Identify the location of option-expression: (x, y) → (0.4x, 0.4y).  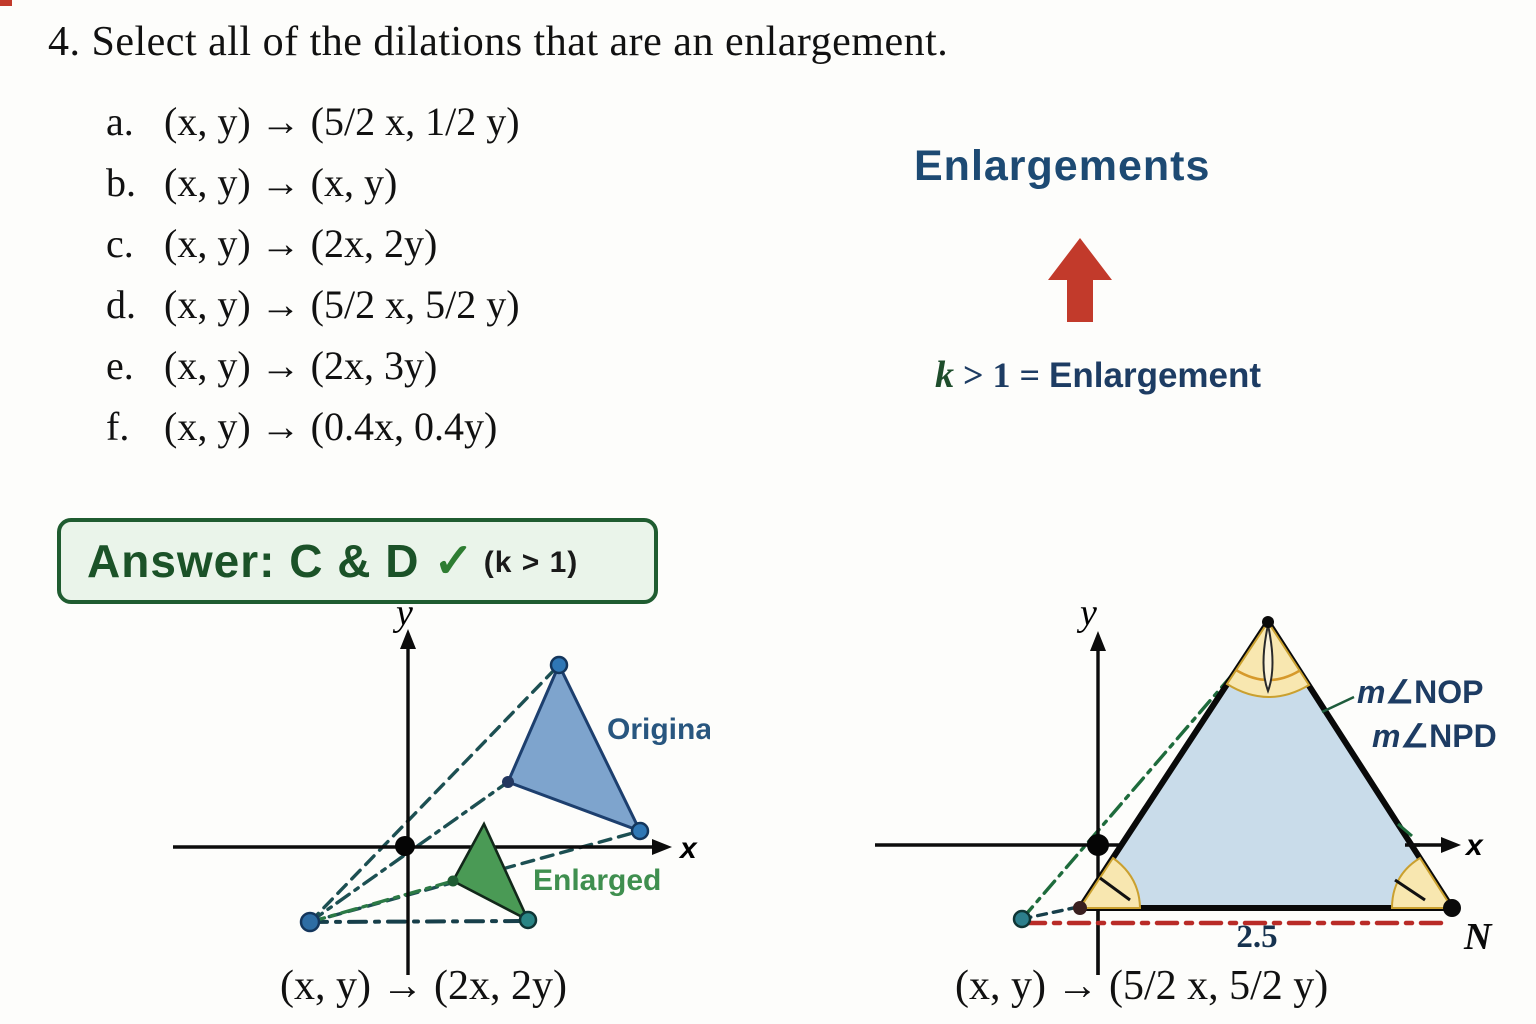
(331, 426).